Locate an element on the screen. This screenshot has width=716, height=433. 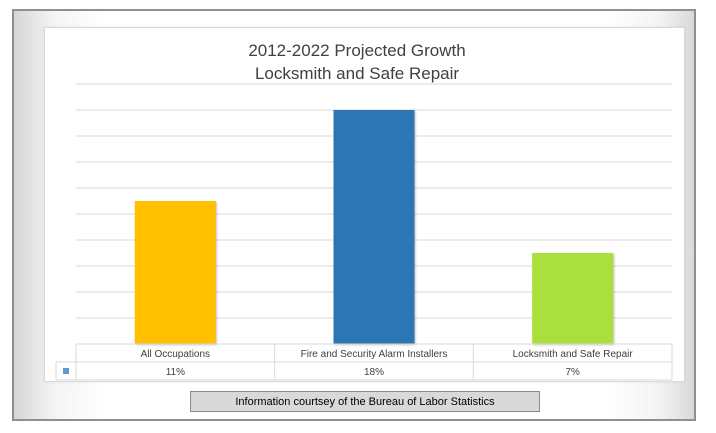
value-label: 7% is located at coordinates (572, 372).